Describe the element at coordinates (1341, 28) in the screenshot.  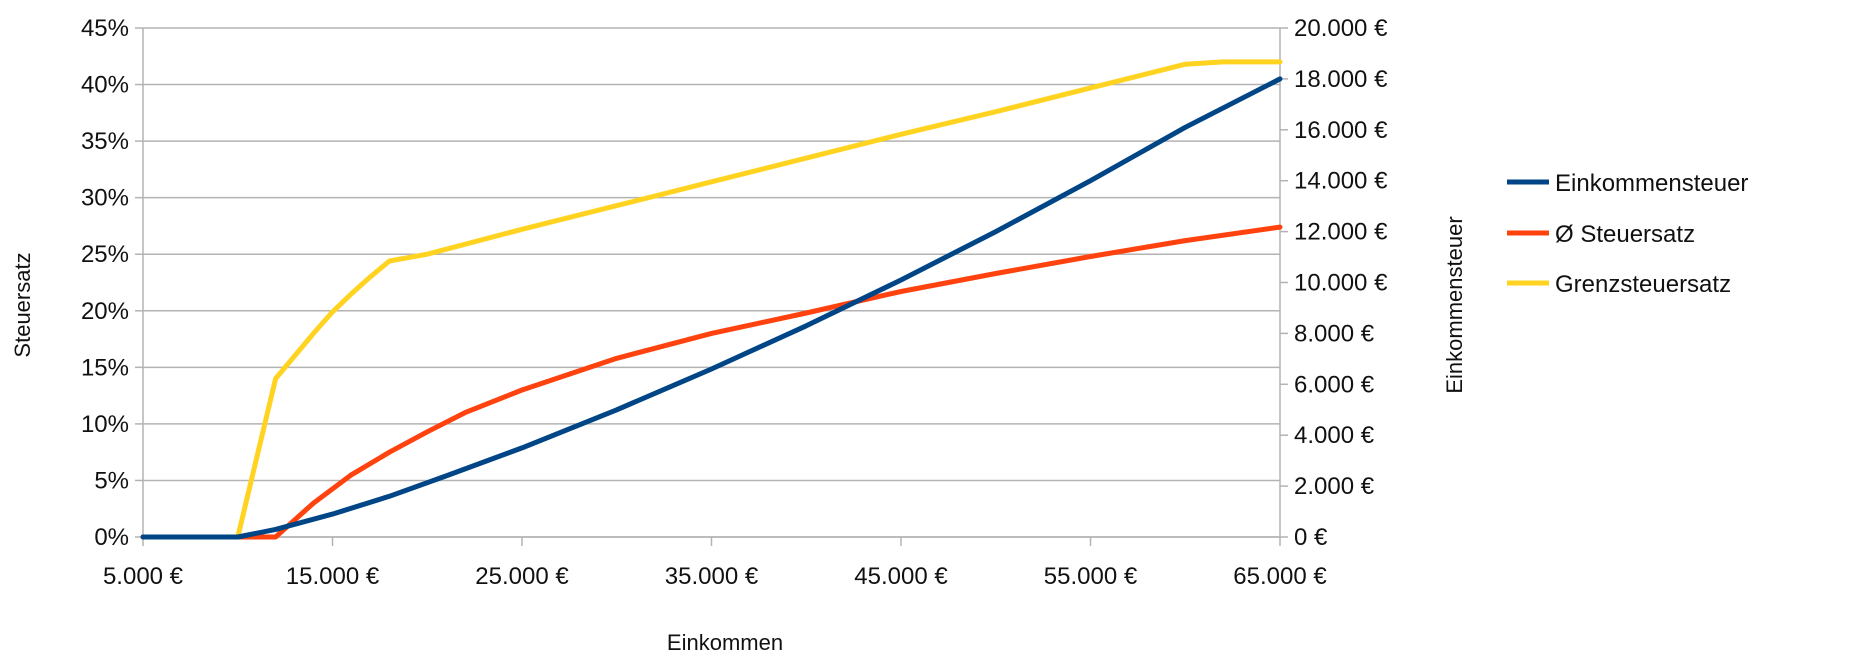
I see `y2-tick-label: 20.000 €` at that location.